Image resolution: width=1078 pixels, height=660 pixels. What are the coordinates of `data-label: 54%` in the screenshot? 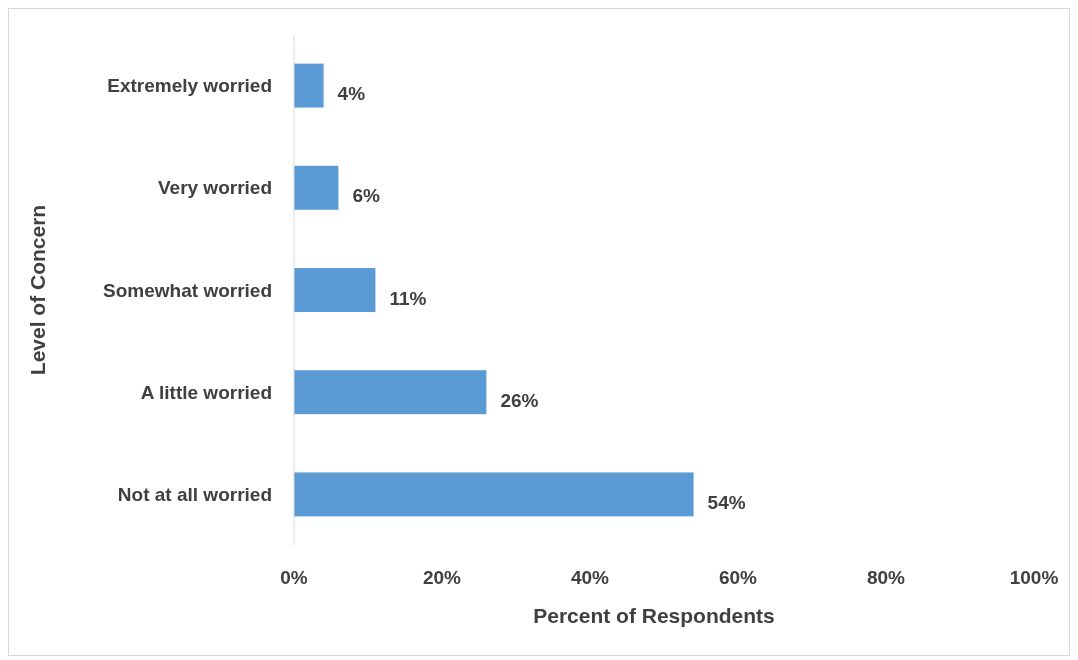 It's located at (726, 503).